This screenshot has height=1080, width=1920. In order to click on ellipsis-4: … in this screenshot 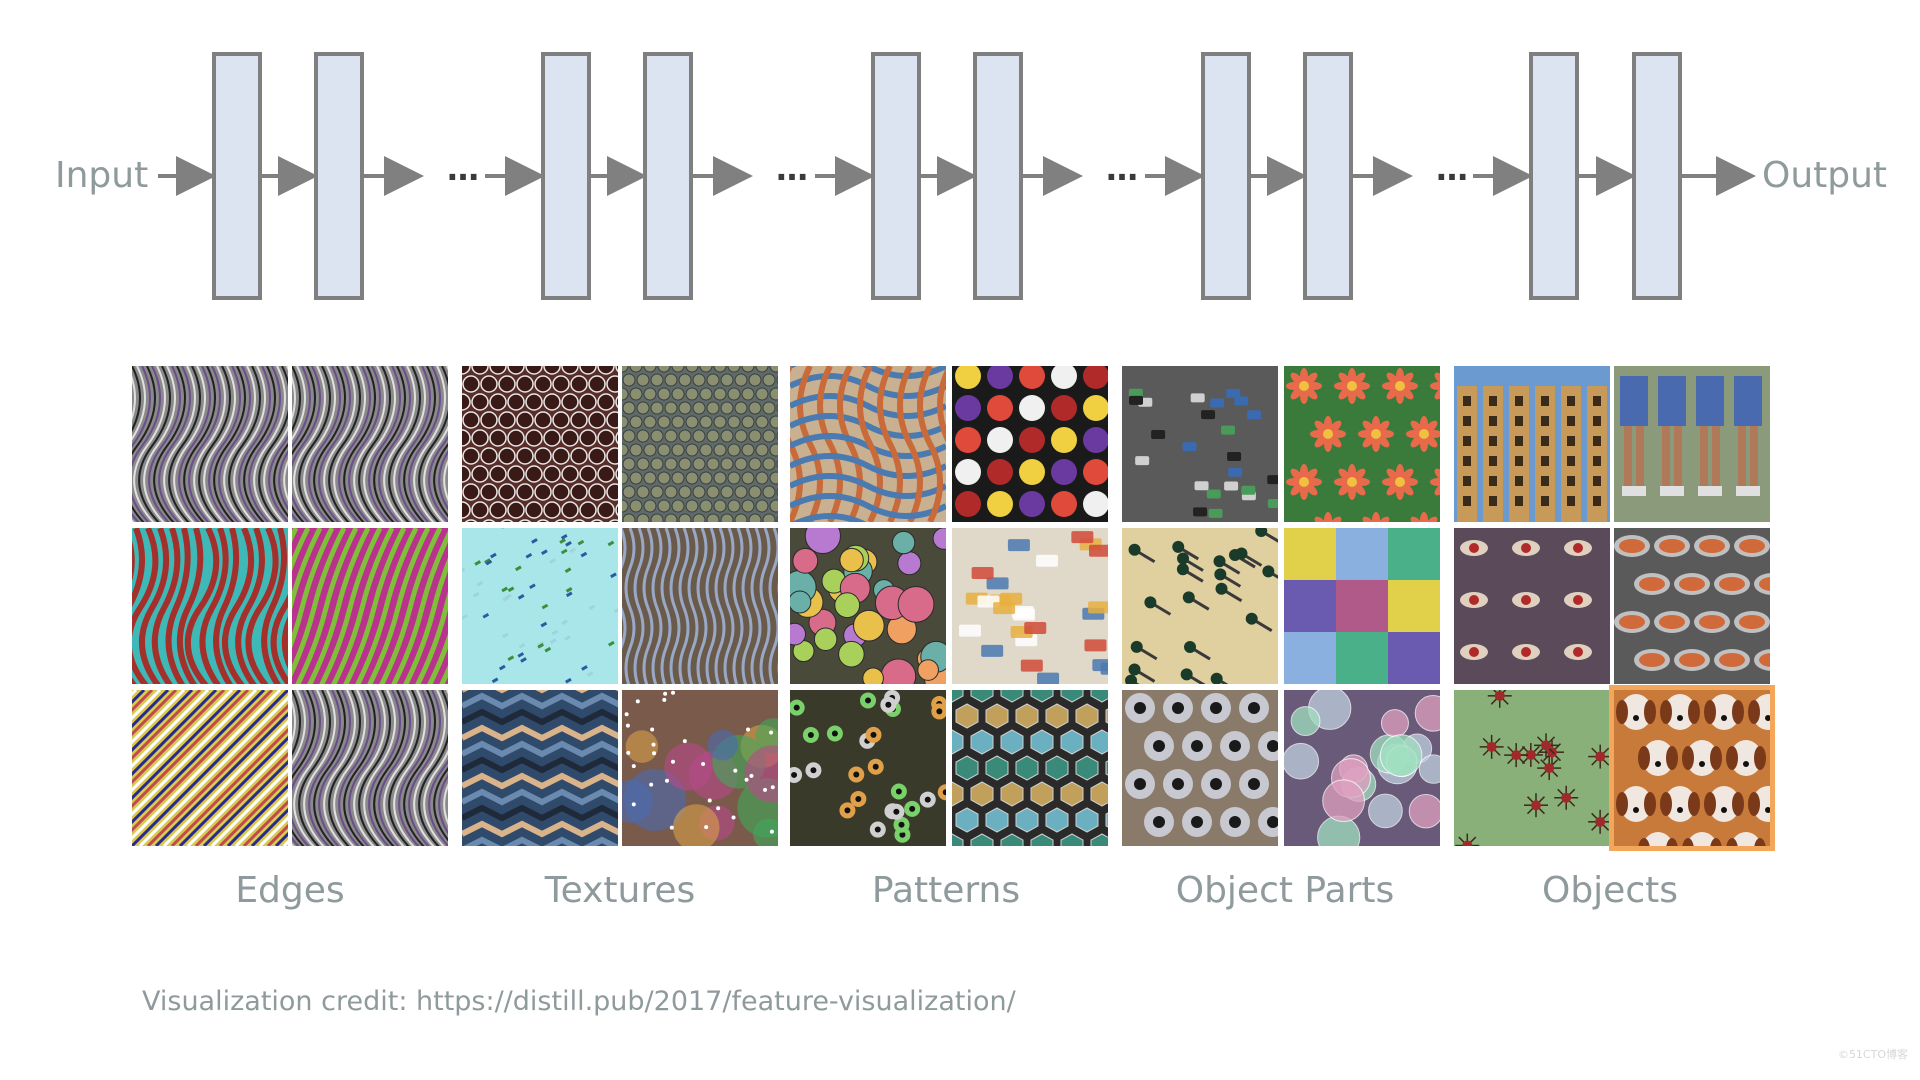, I will do `click(1452, 169)`.